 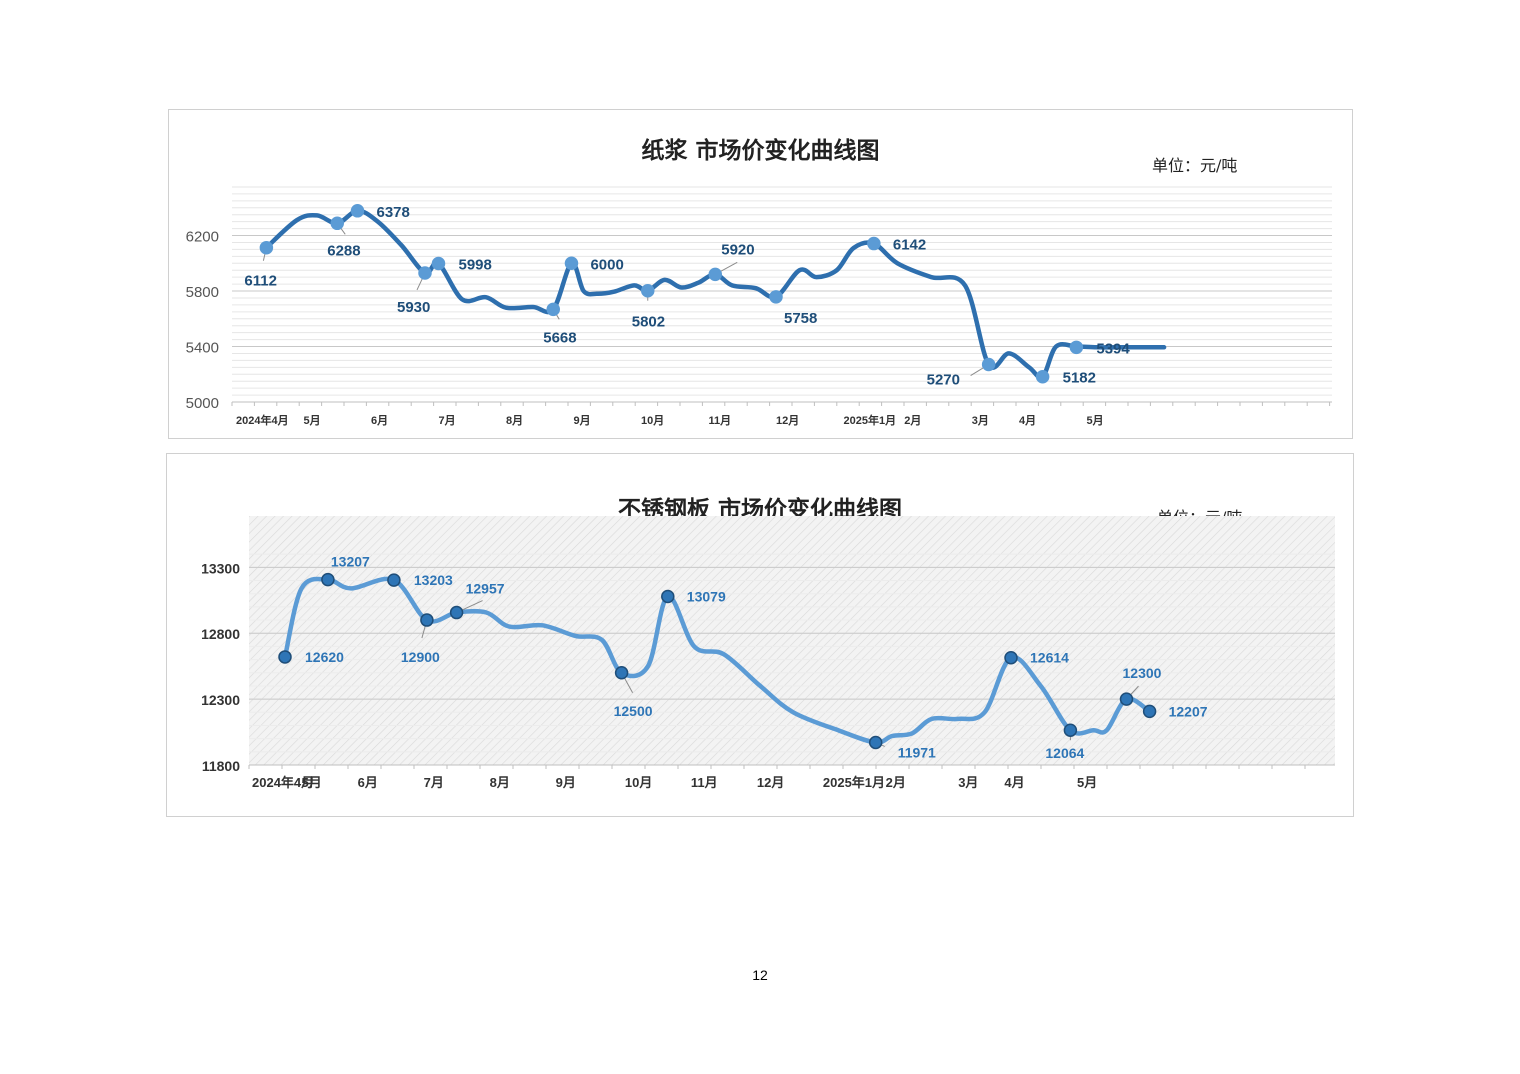 I want to click on pulp-data-label: 5394, so click(x=1113, y=348).